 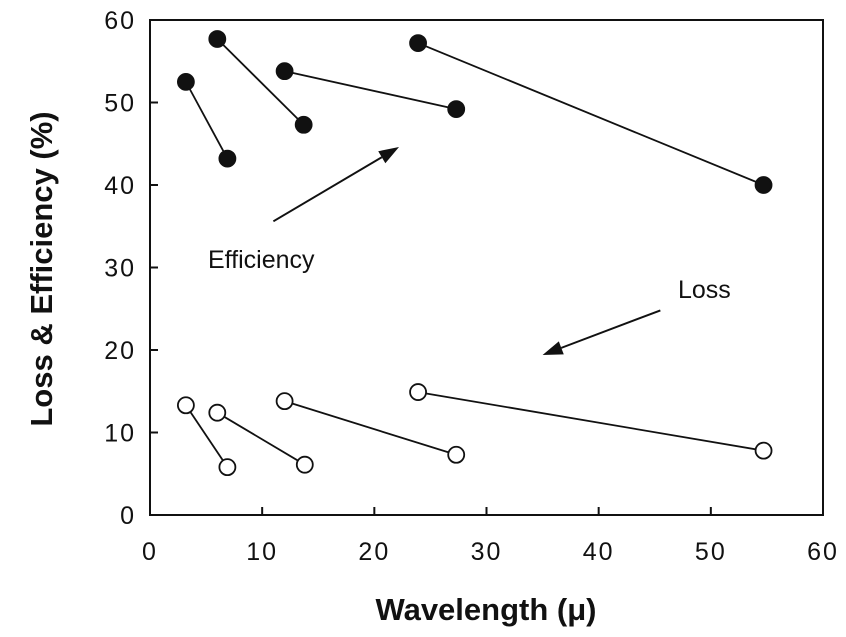 What do you see at coordinates (711, 552) in the screenshot?
I see `x-tick-label: 50` at bounding box center [711, 552].